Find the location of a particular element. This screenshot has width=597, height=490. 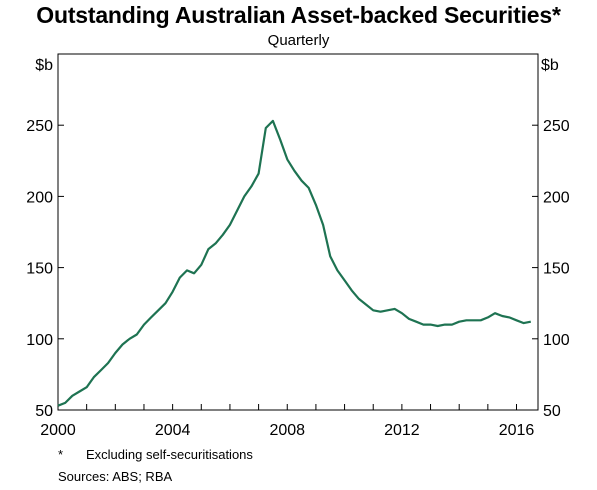

chart-subtitle: Quarterly is located at coordinates (298, 40).